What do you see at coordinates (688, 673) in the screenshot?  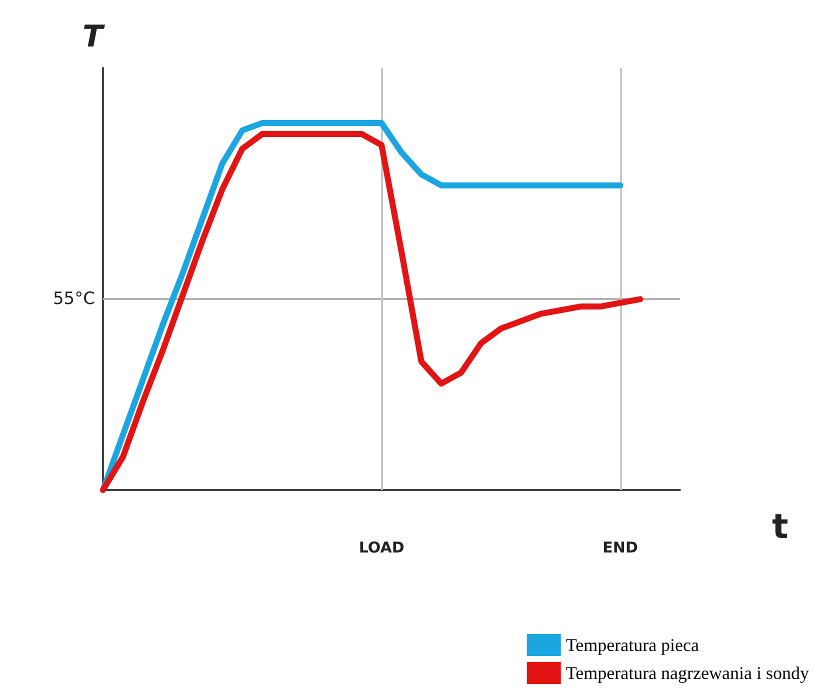 I see `legend-label: Temperatura nagrzewania i sondy` at bounding box center [688, 673].